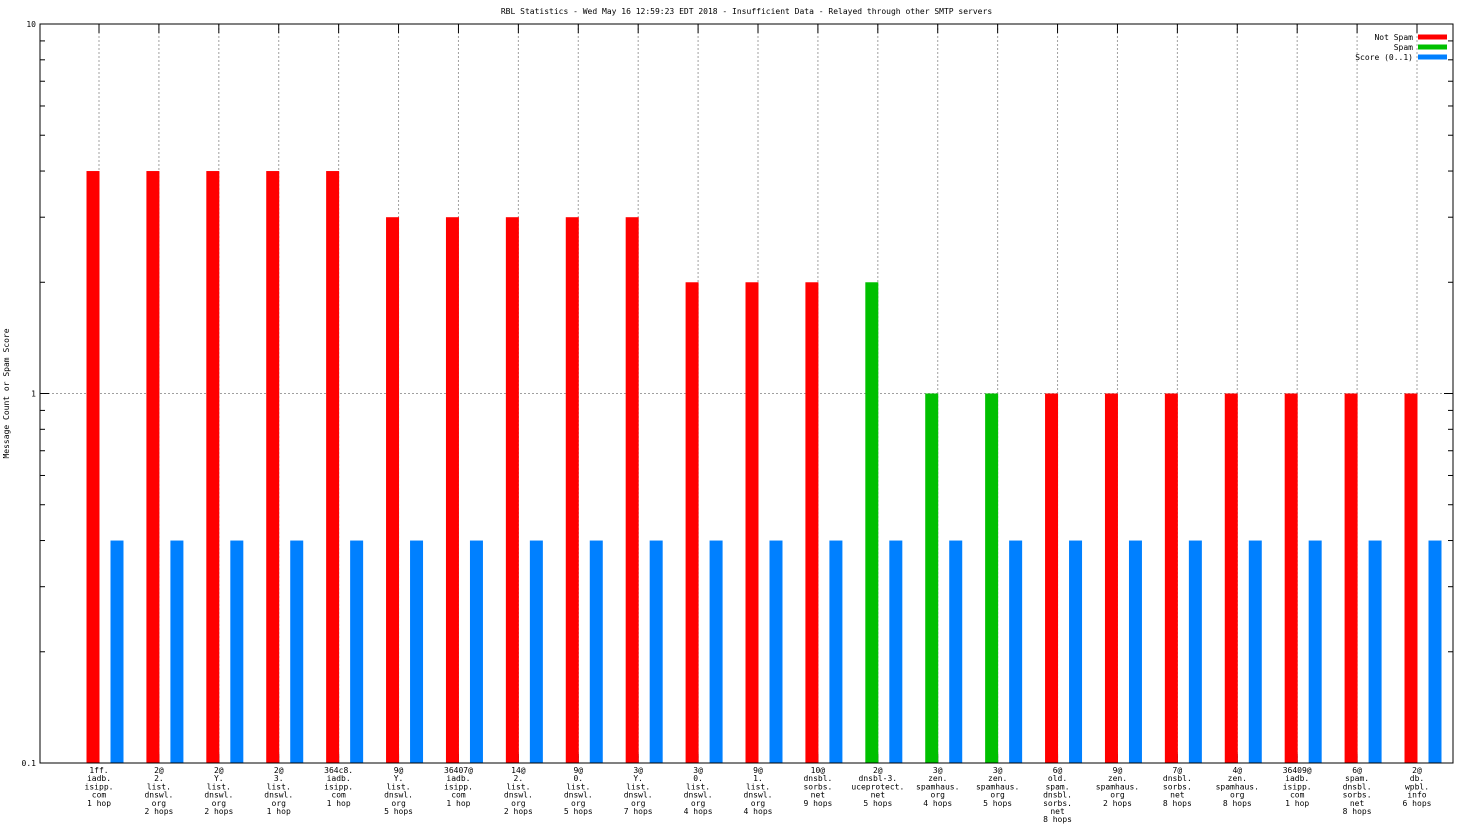 This screenshot has width=1472, height=828. I want to click on x-tick-label: 3@ zen. spamhaus. org 5 hops, so click(997, 787).